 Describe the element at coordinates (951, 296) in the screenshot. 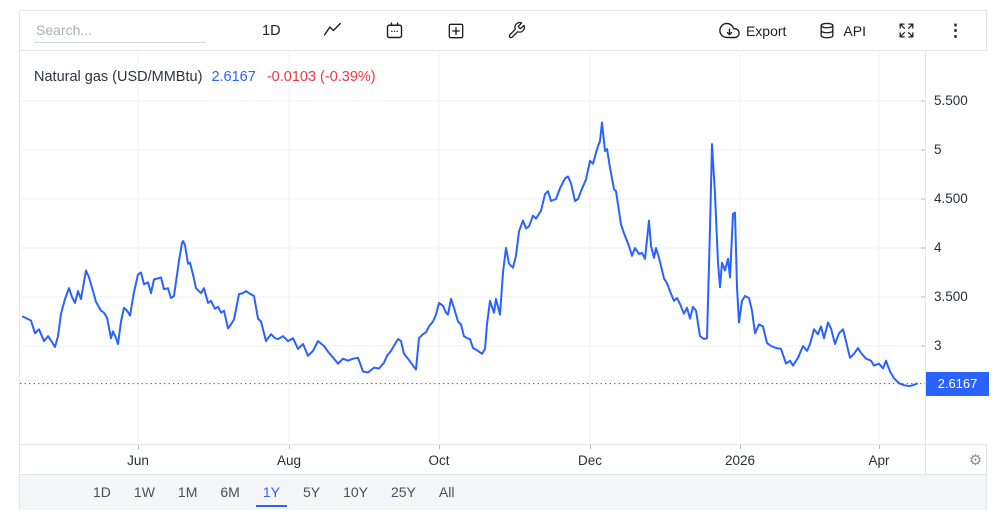

I see `y-axis-label: 3.500` at that location.